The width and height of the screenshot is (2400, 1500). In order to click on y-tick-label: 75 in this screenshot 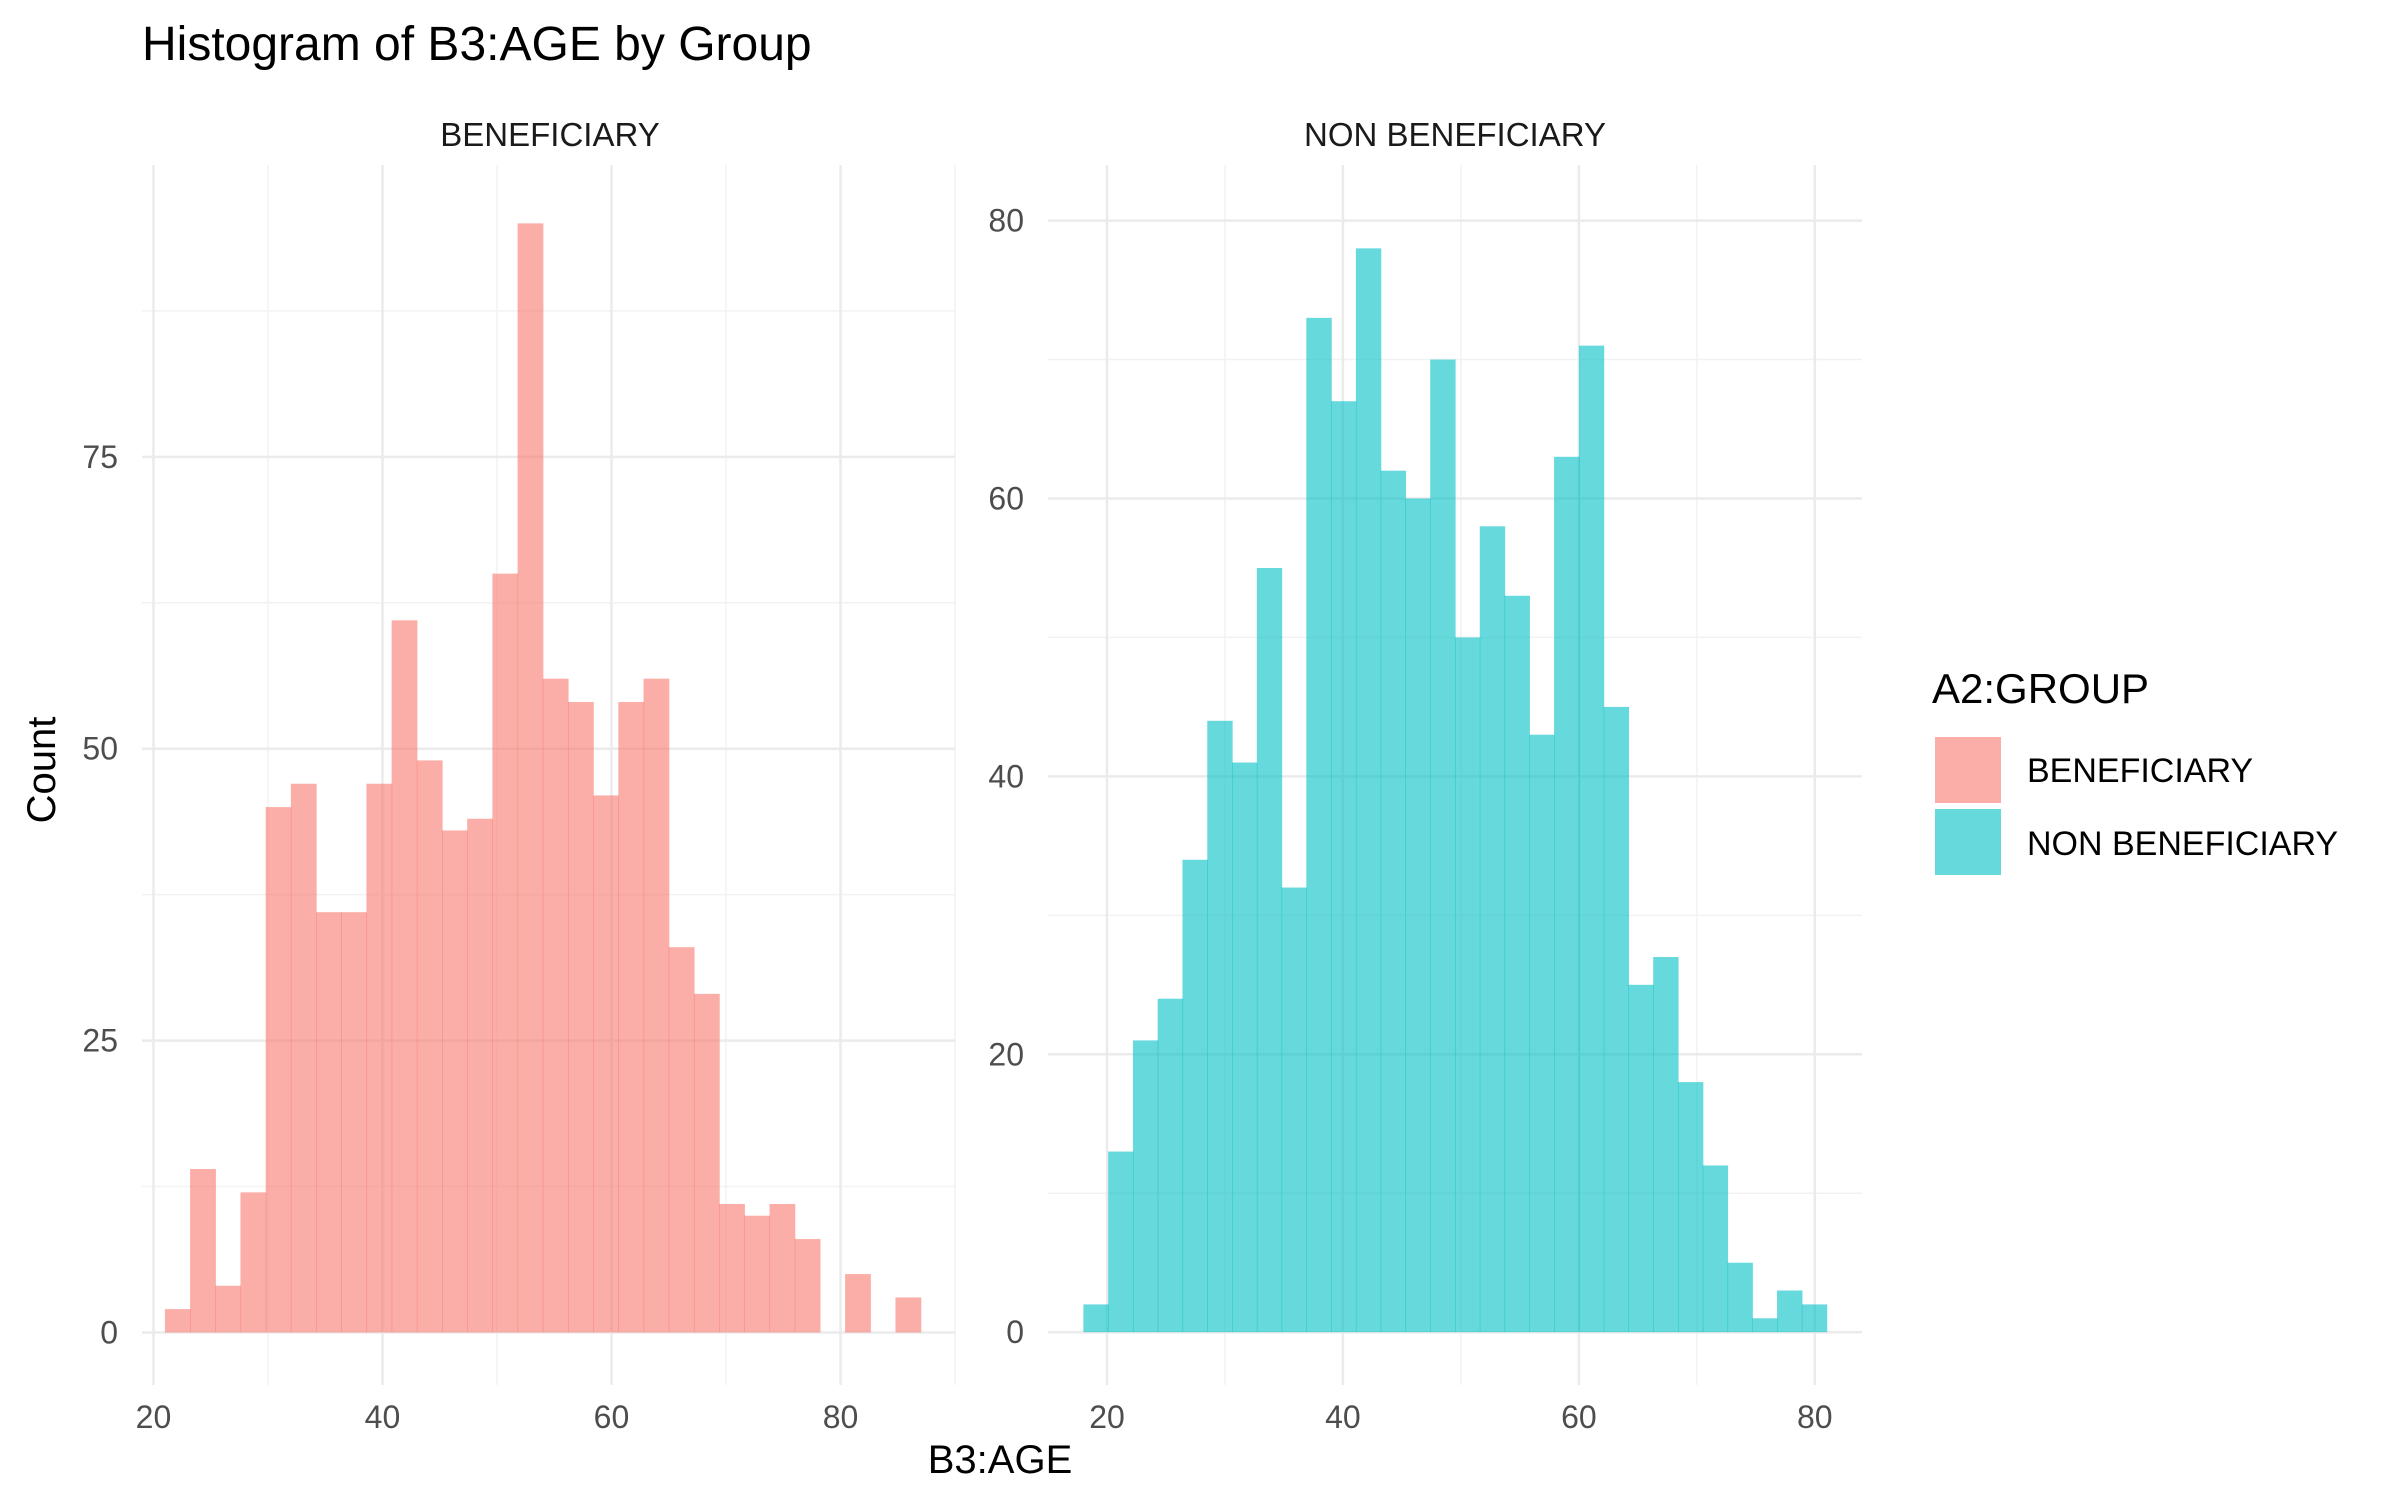, I will do `click(100, 457)`.